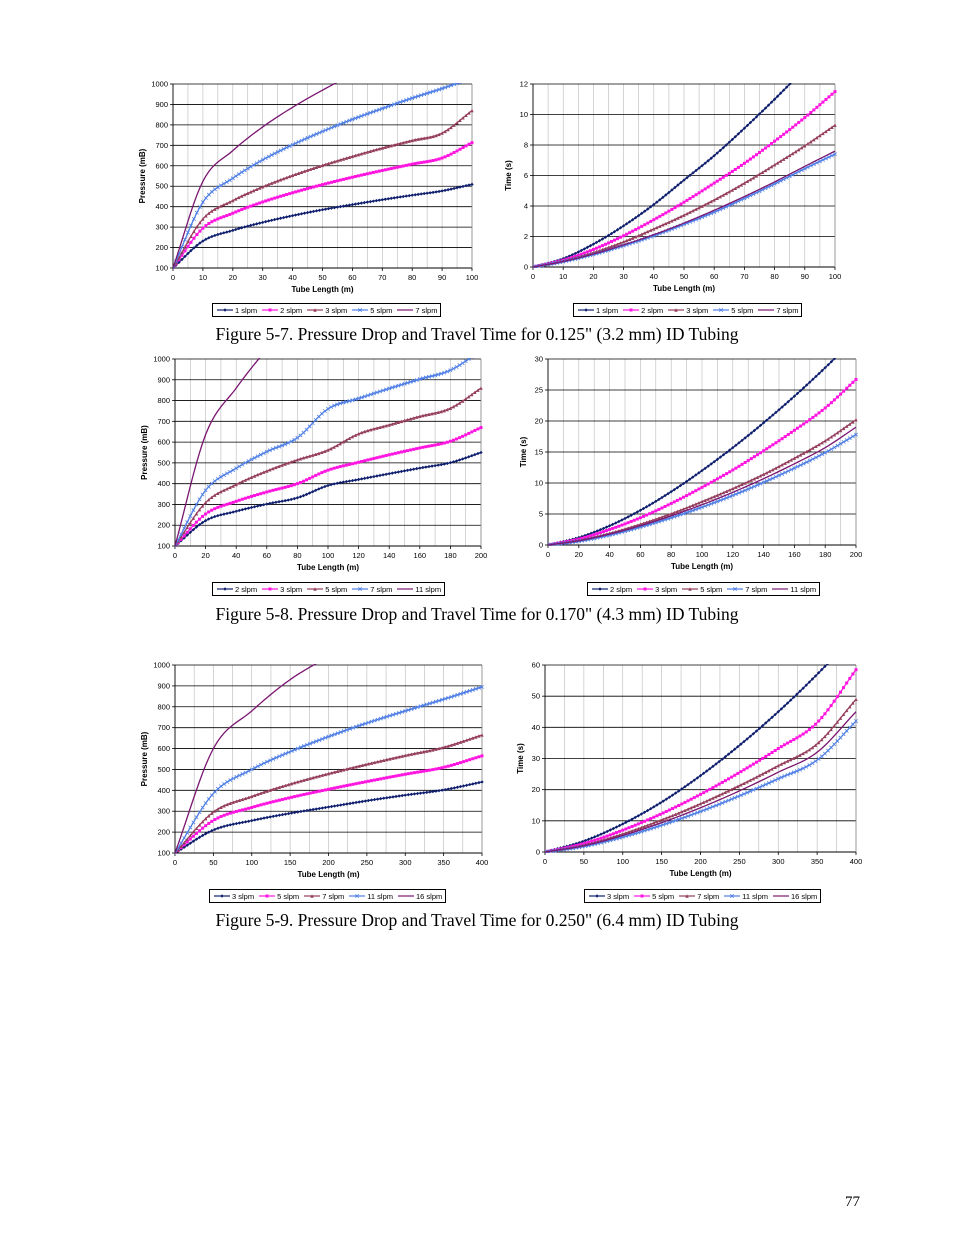 The height and width of the screenshot is (1235, 954). Describe the element at coordinates (640, 554) in the screenshot. I see `x-tick-label: 60` at that location.